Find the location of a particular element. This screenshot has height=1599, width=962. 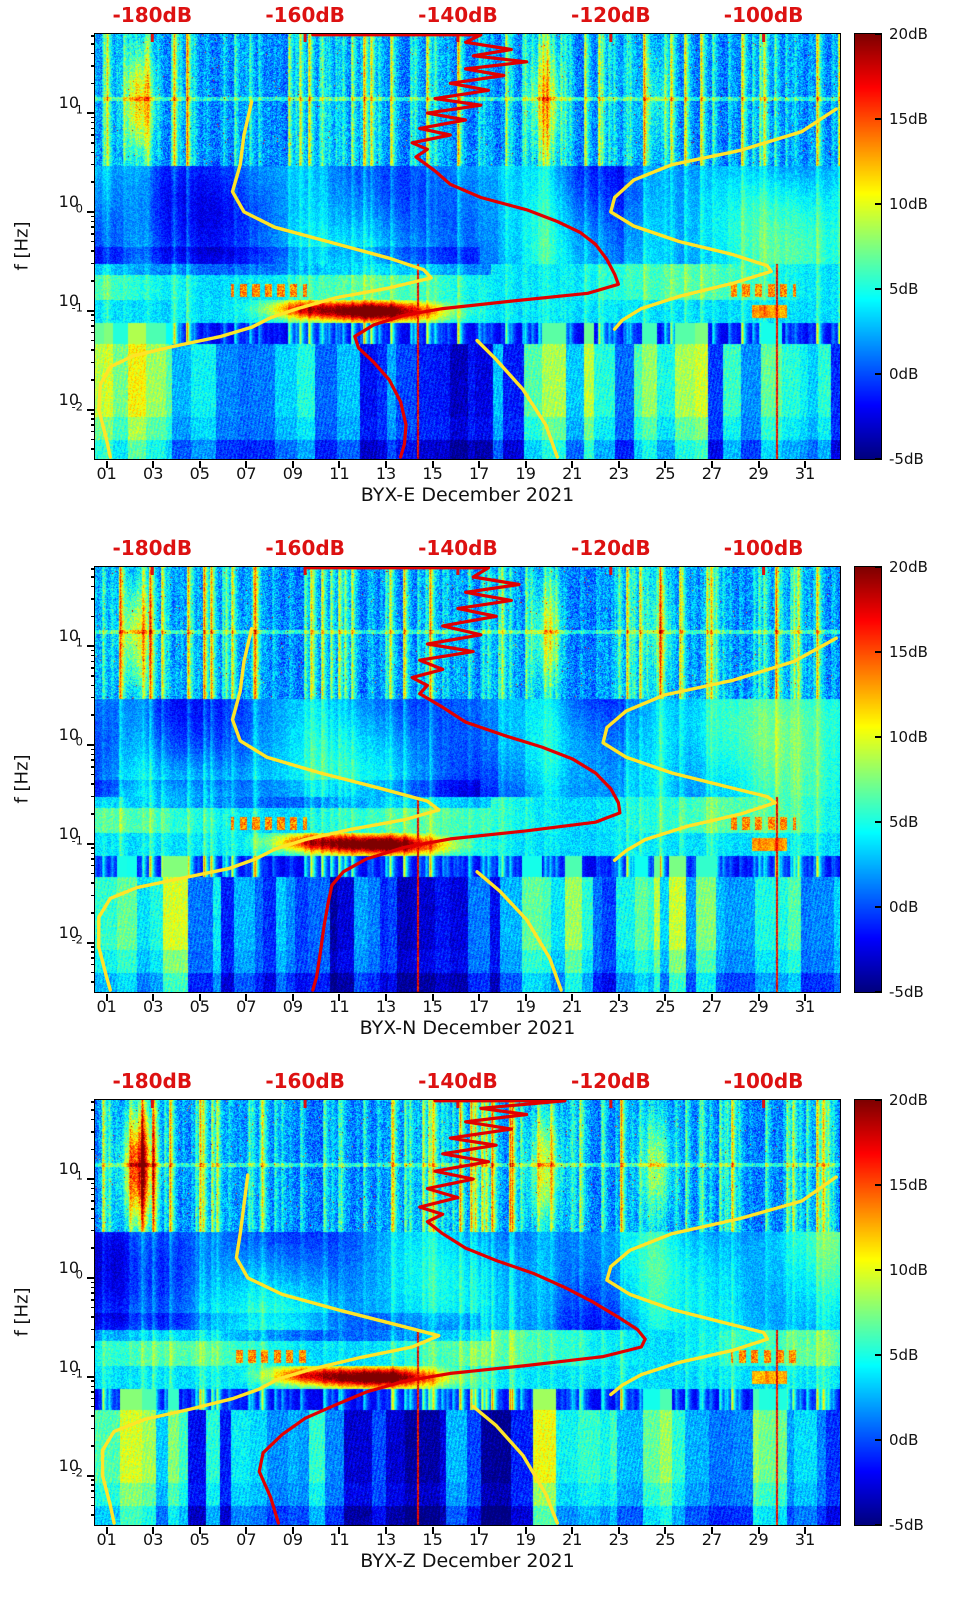

y-major-tick is located at coordinates (91, 1277).